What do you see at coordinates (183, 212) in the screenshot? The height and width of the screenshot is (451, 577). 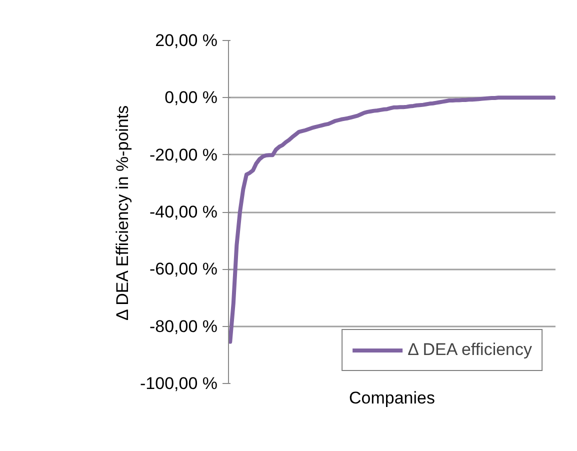 I see `y-tick-label: -40,00 %` at bounding box center [183, 212].